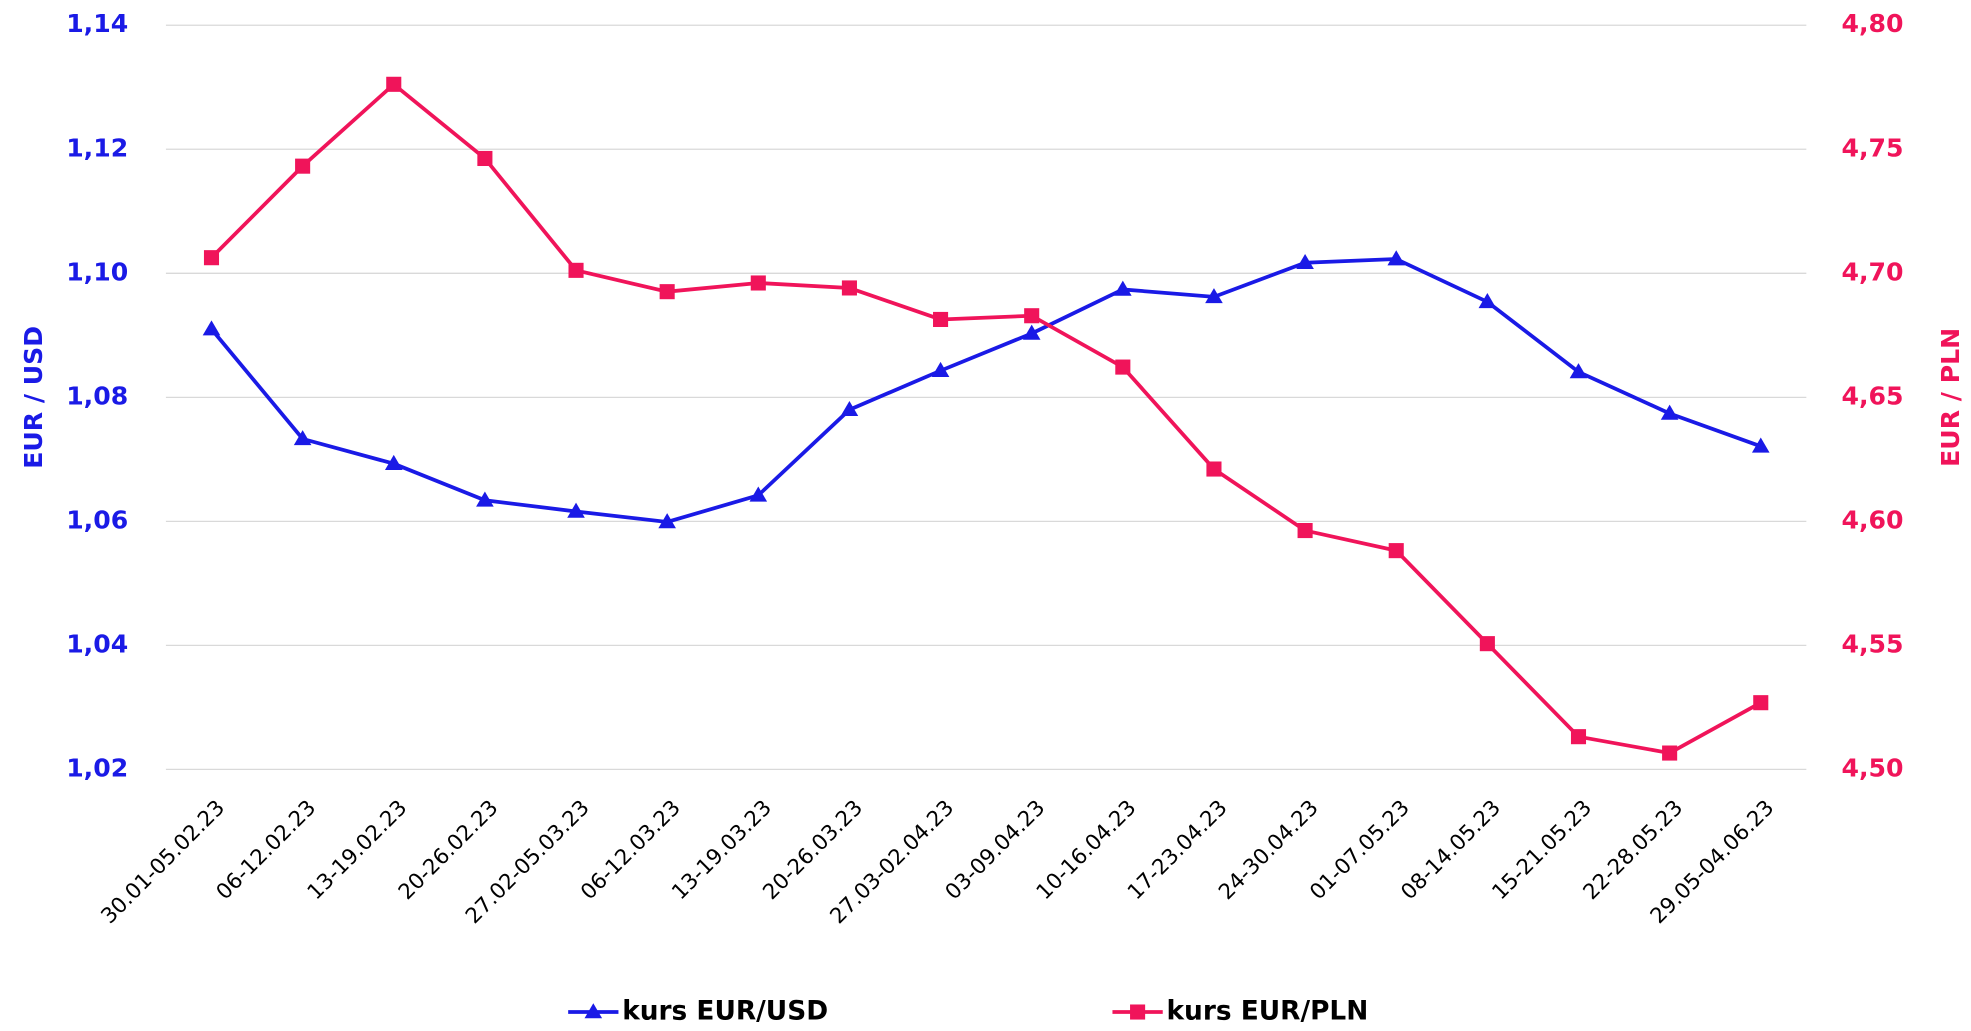 This screenshot has width=1971, height=1031. What do you see at coordinates (1873, 147) in the screenshot?
I see `y2-tick-label: 4,75` at bounding box center [1873, 147].